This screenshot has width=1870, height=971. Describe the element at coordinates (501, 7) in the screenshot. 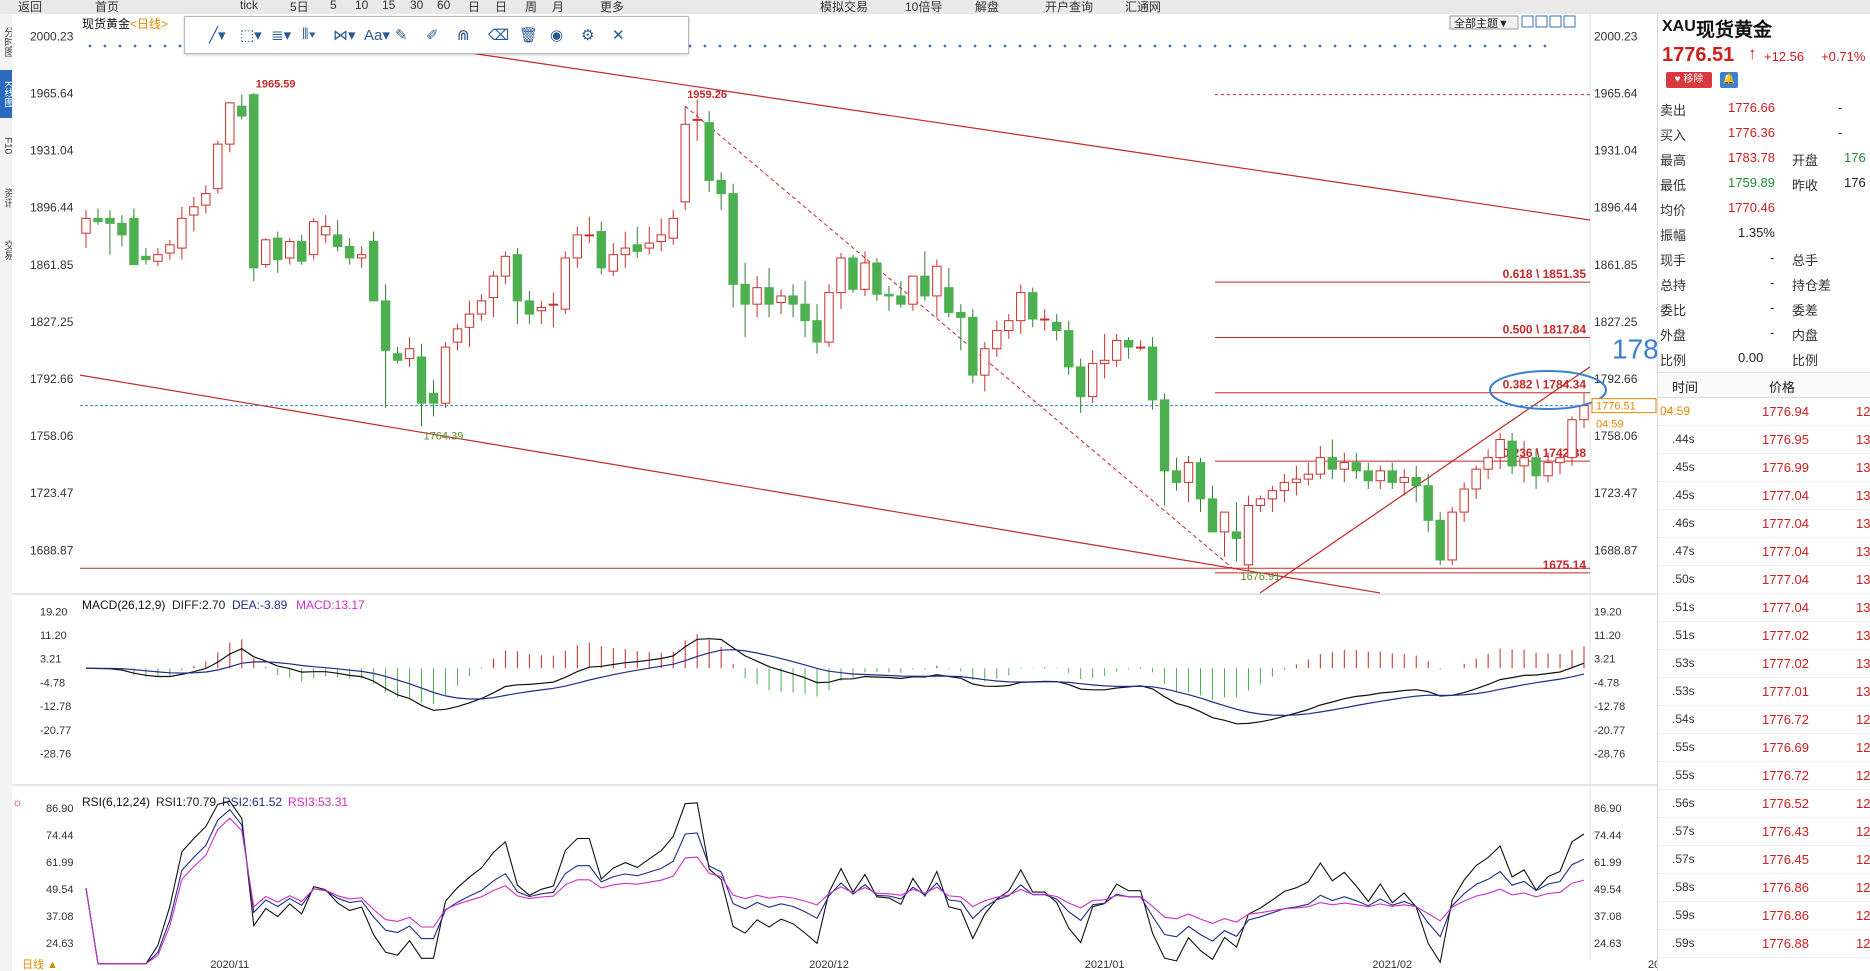

I see `toolbar-item-12: 日` at that location.